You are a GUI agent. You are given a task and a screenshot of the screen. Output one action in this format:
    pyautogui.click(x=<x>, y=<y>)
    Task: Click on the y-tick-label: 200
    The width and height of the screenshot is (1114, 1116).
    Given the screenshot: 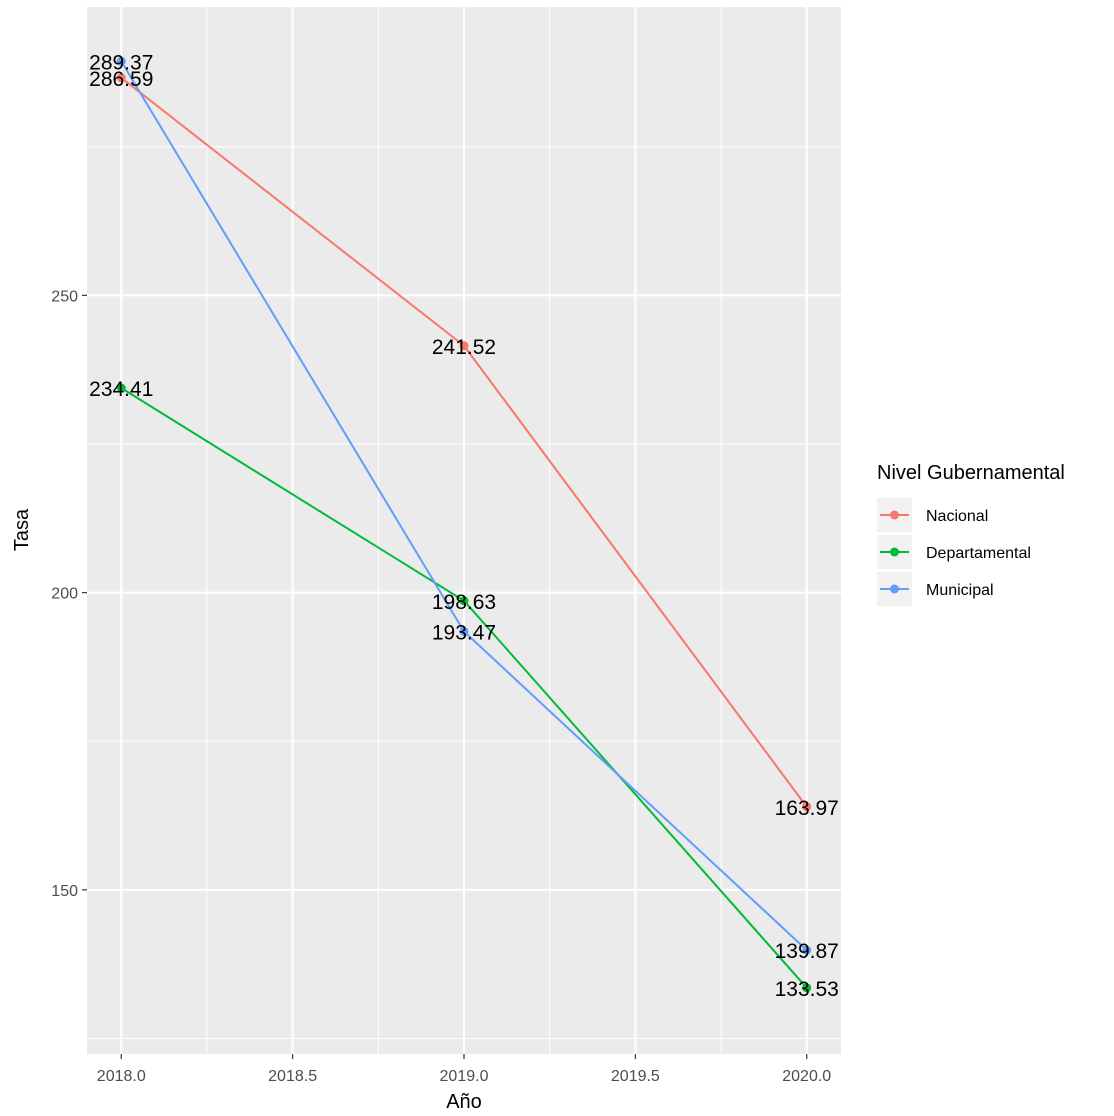 What is the action you would take?
    pyautogui.click(x=64, y=594)
    